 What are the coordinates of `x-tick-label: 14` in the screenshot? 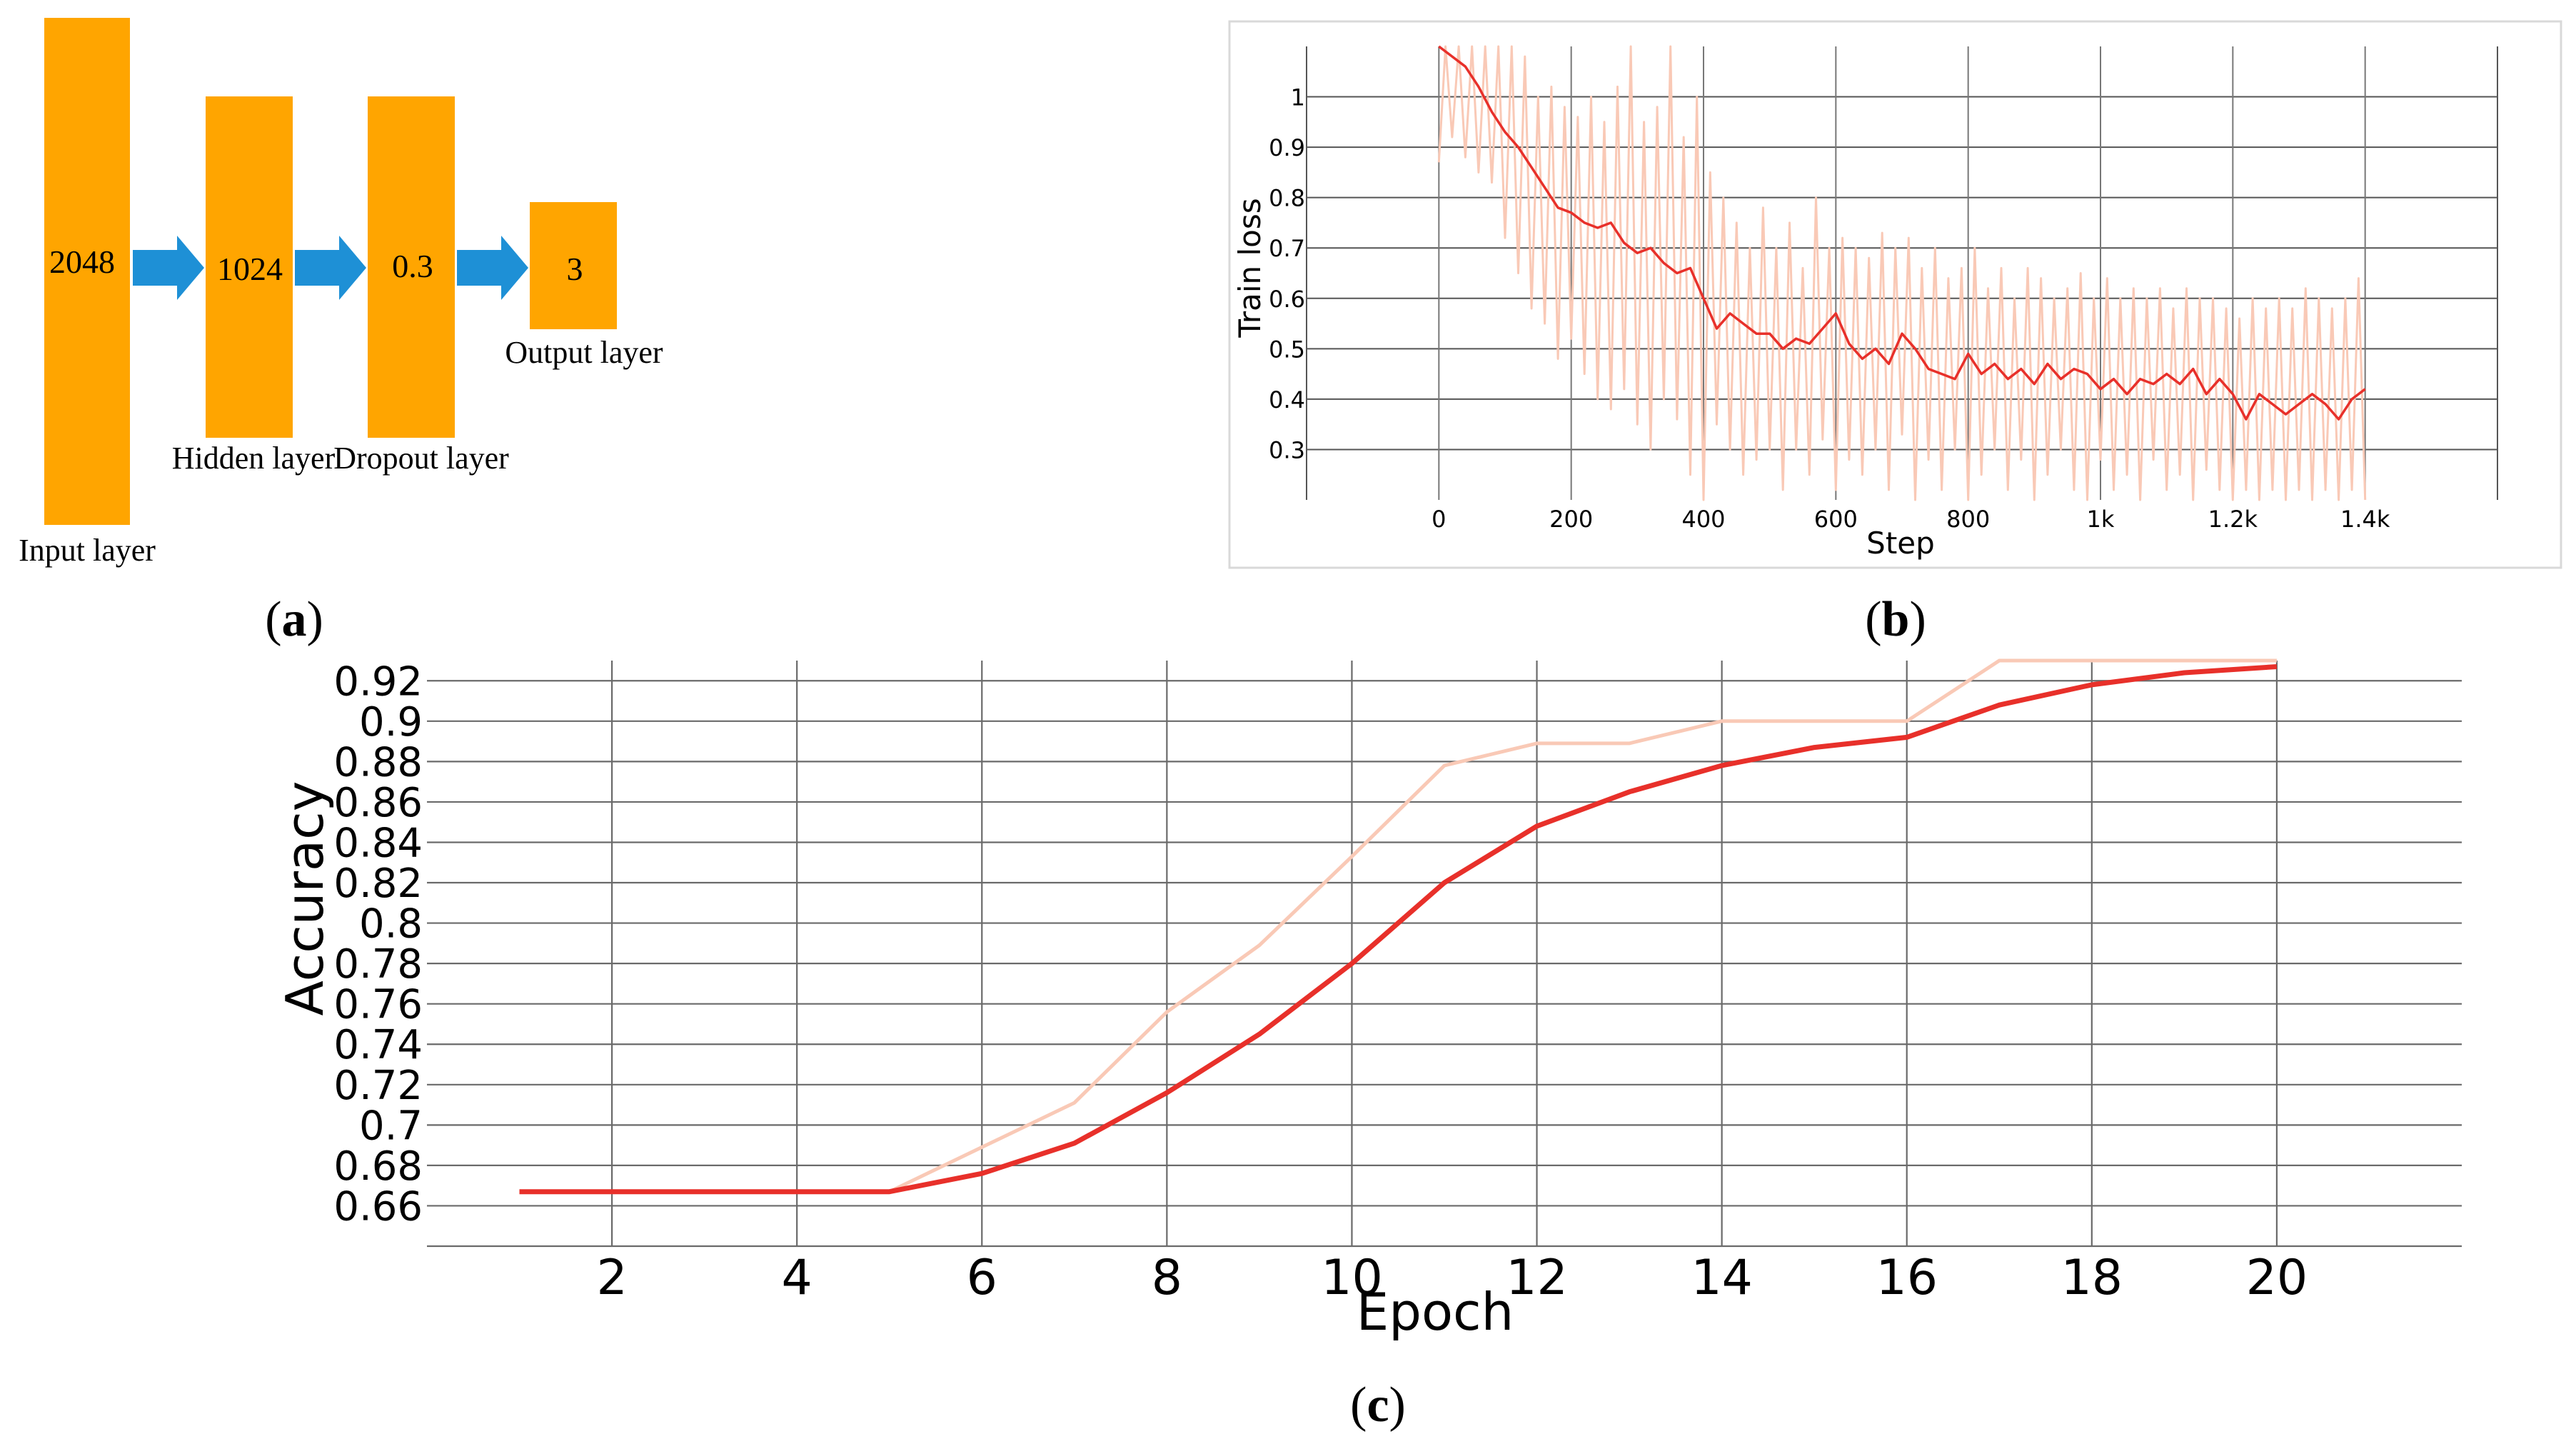 It's located at (1722, 1278).